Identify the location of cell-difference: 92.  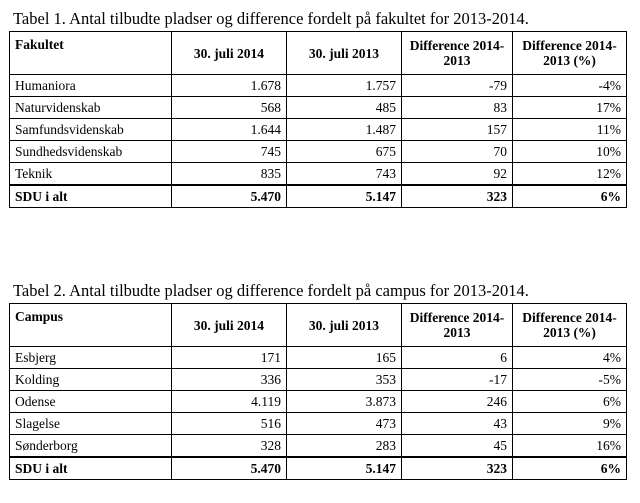
(457, 174).